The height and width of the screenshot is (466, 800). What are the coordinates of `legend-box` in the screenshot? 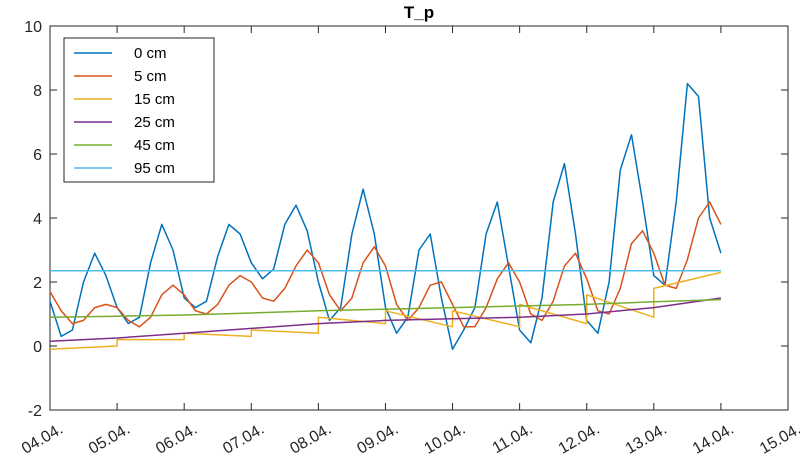 It's located at (139, 110).